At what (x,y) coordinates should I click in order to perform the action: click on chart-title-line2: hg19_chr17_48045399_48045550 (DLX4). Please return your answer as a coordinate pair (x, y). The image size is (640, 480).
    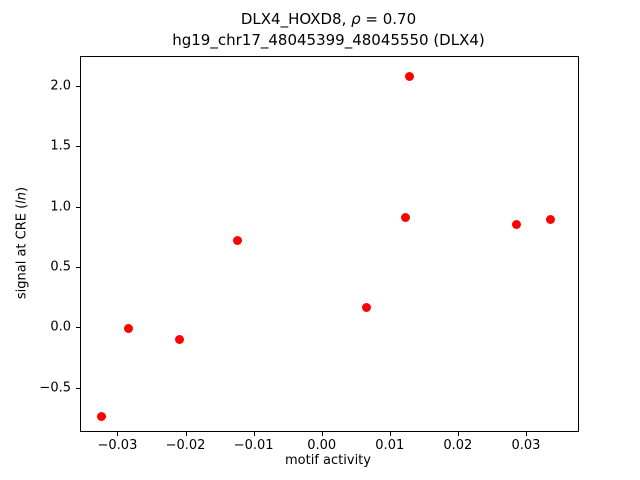
    Looking at the image, I should click on (328, 40).